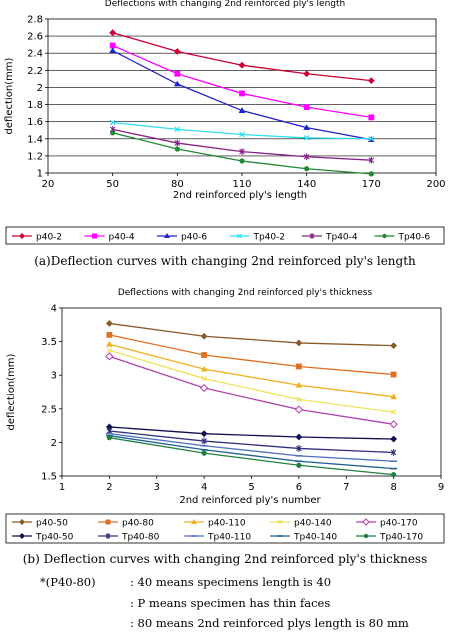  I want to click on x-tick-label: 6, so click(299, 487).